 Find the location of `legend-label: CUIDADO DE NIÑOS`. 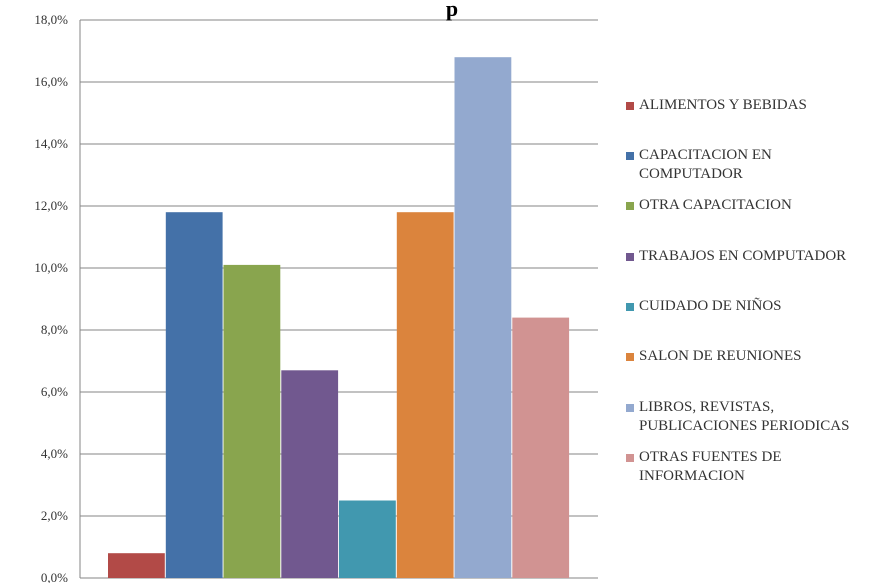

legend-label: CUIDADO DE NIÑOS is located at coordinates (710, 306).